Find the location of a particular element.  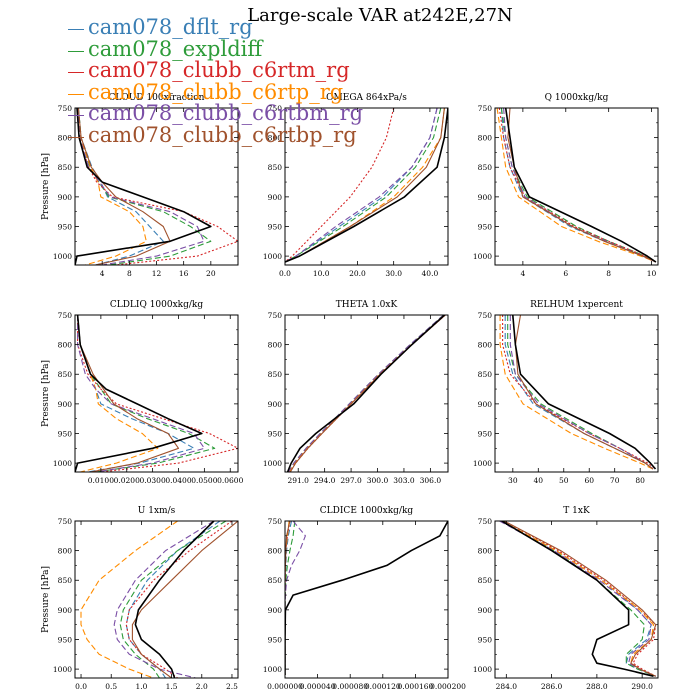

panel-title: CLDLIQ 1000xkg/kg is located at coordinates (157, 305).